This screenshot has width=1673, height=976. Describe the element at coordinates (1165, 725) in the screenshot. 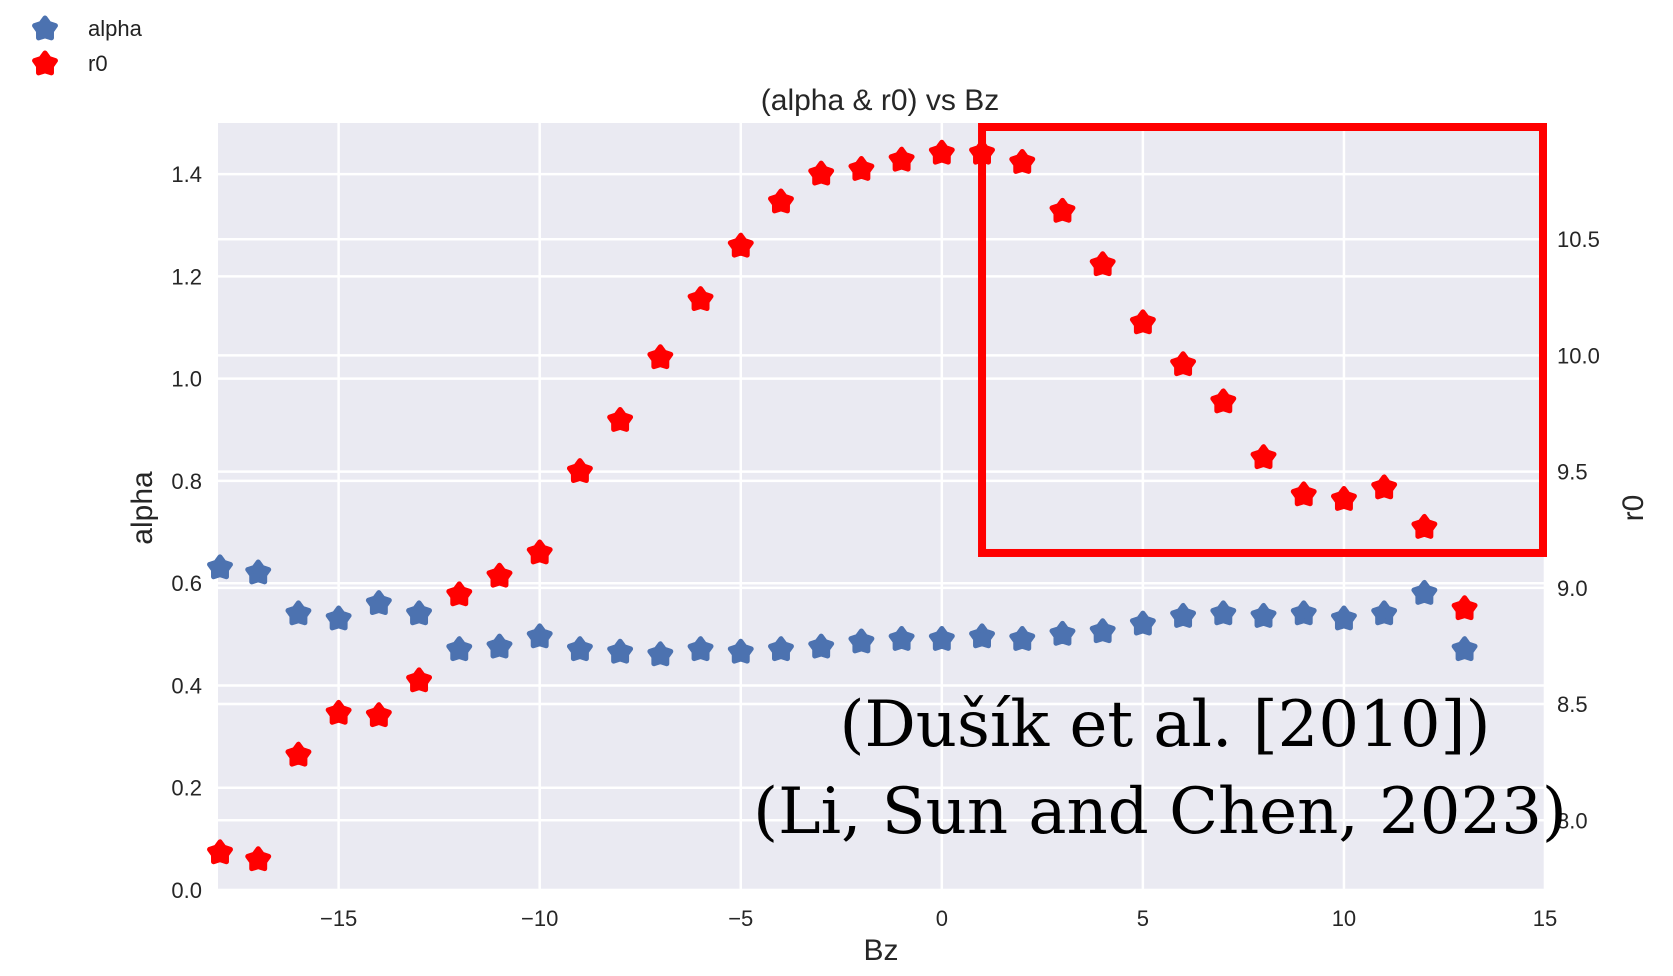

I see `citation-dusik: (Dušík et al. [2010])` at that location.